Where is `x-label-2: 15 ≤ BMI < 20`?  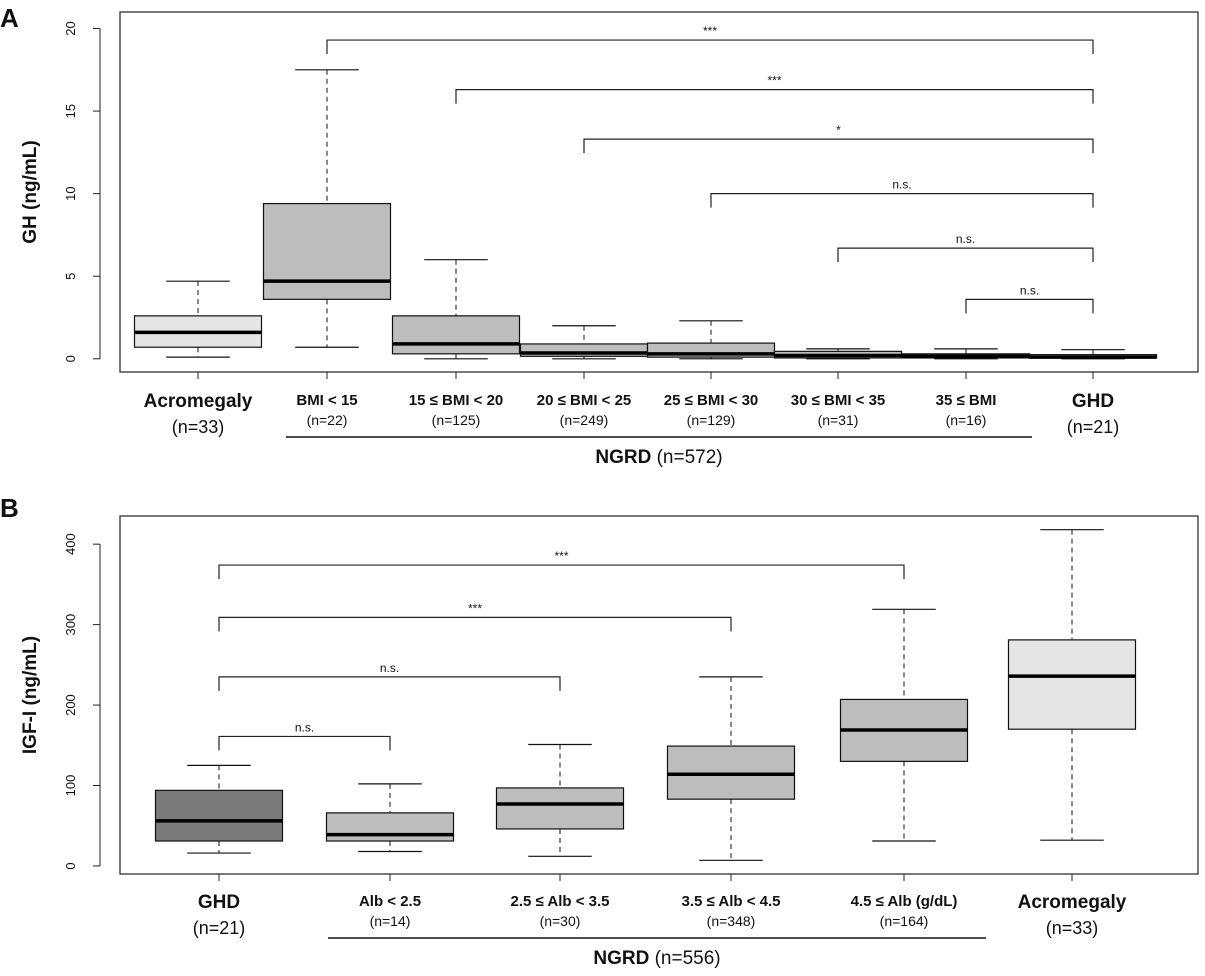
x-label-2: 15 ≤ BMI < 20 is located at coordinates (456, 400).